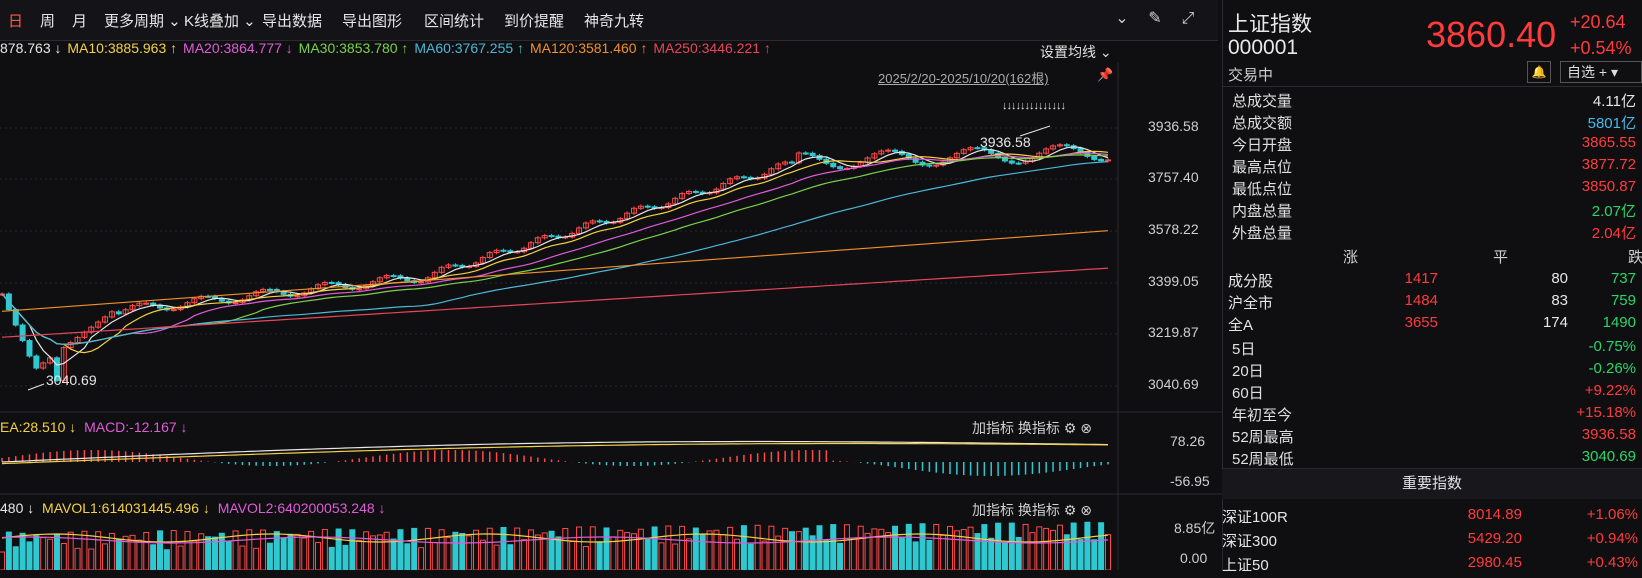  What do you see at coordinates (142, 21) in the screenshot?
I see `toolbar-item-3: 更多周期 ⌄` at bounding box center [142, 21].